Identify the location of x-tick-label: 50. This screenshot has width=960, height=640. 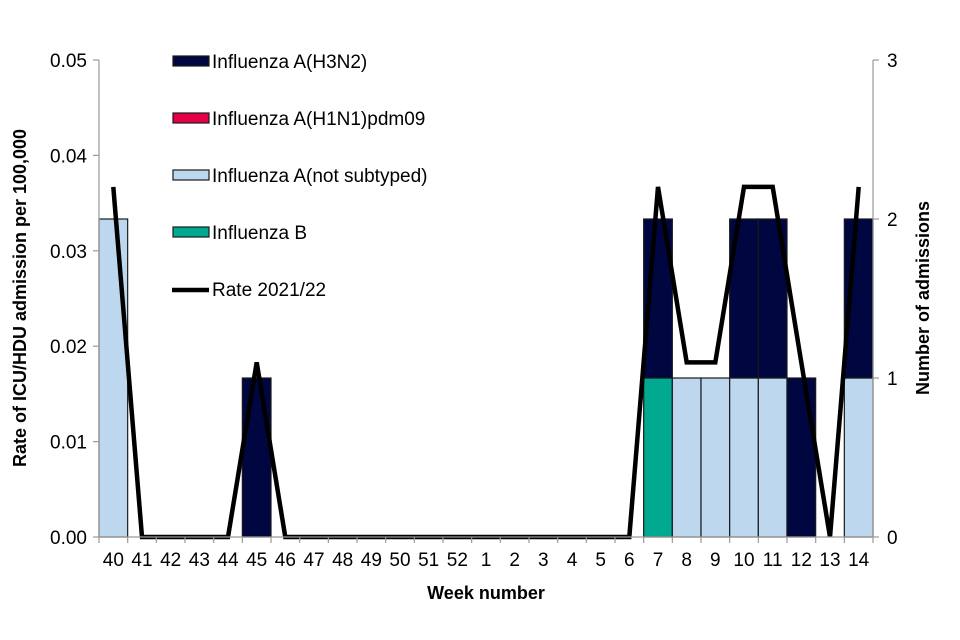
(399, 560).